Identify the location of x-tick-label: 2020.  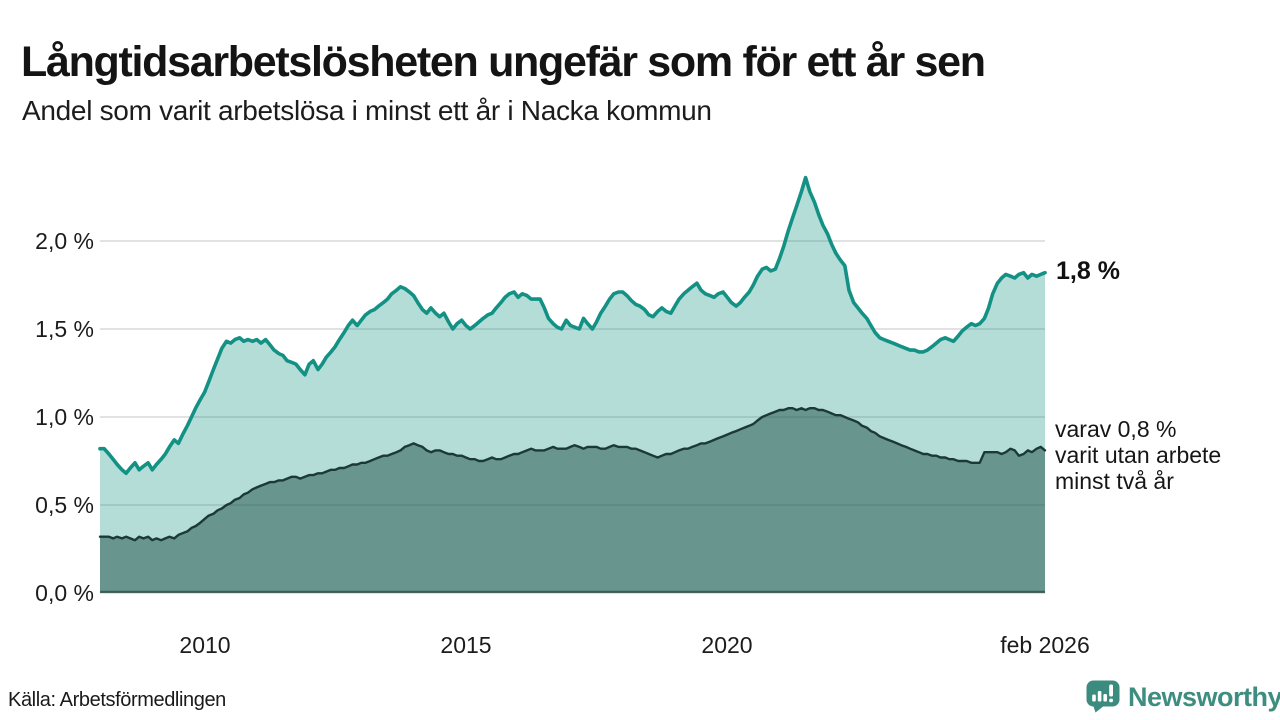
(727, 645).